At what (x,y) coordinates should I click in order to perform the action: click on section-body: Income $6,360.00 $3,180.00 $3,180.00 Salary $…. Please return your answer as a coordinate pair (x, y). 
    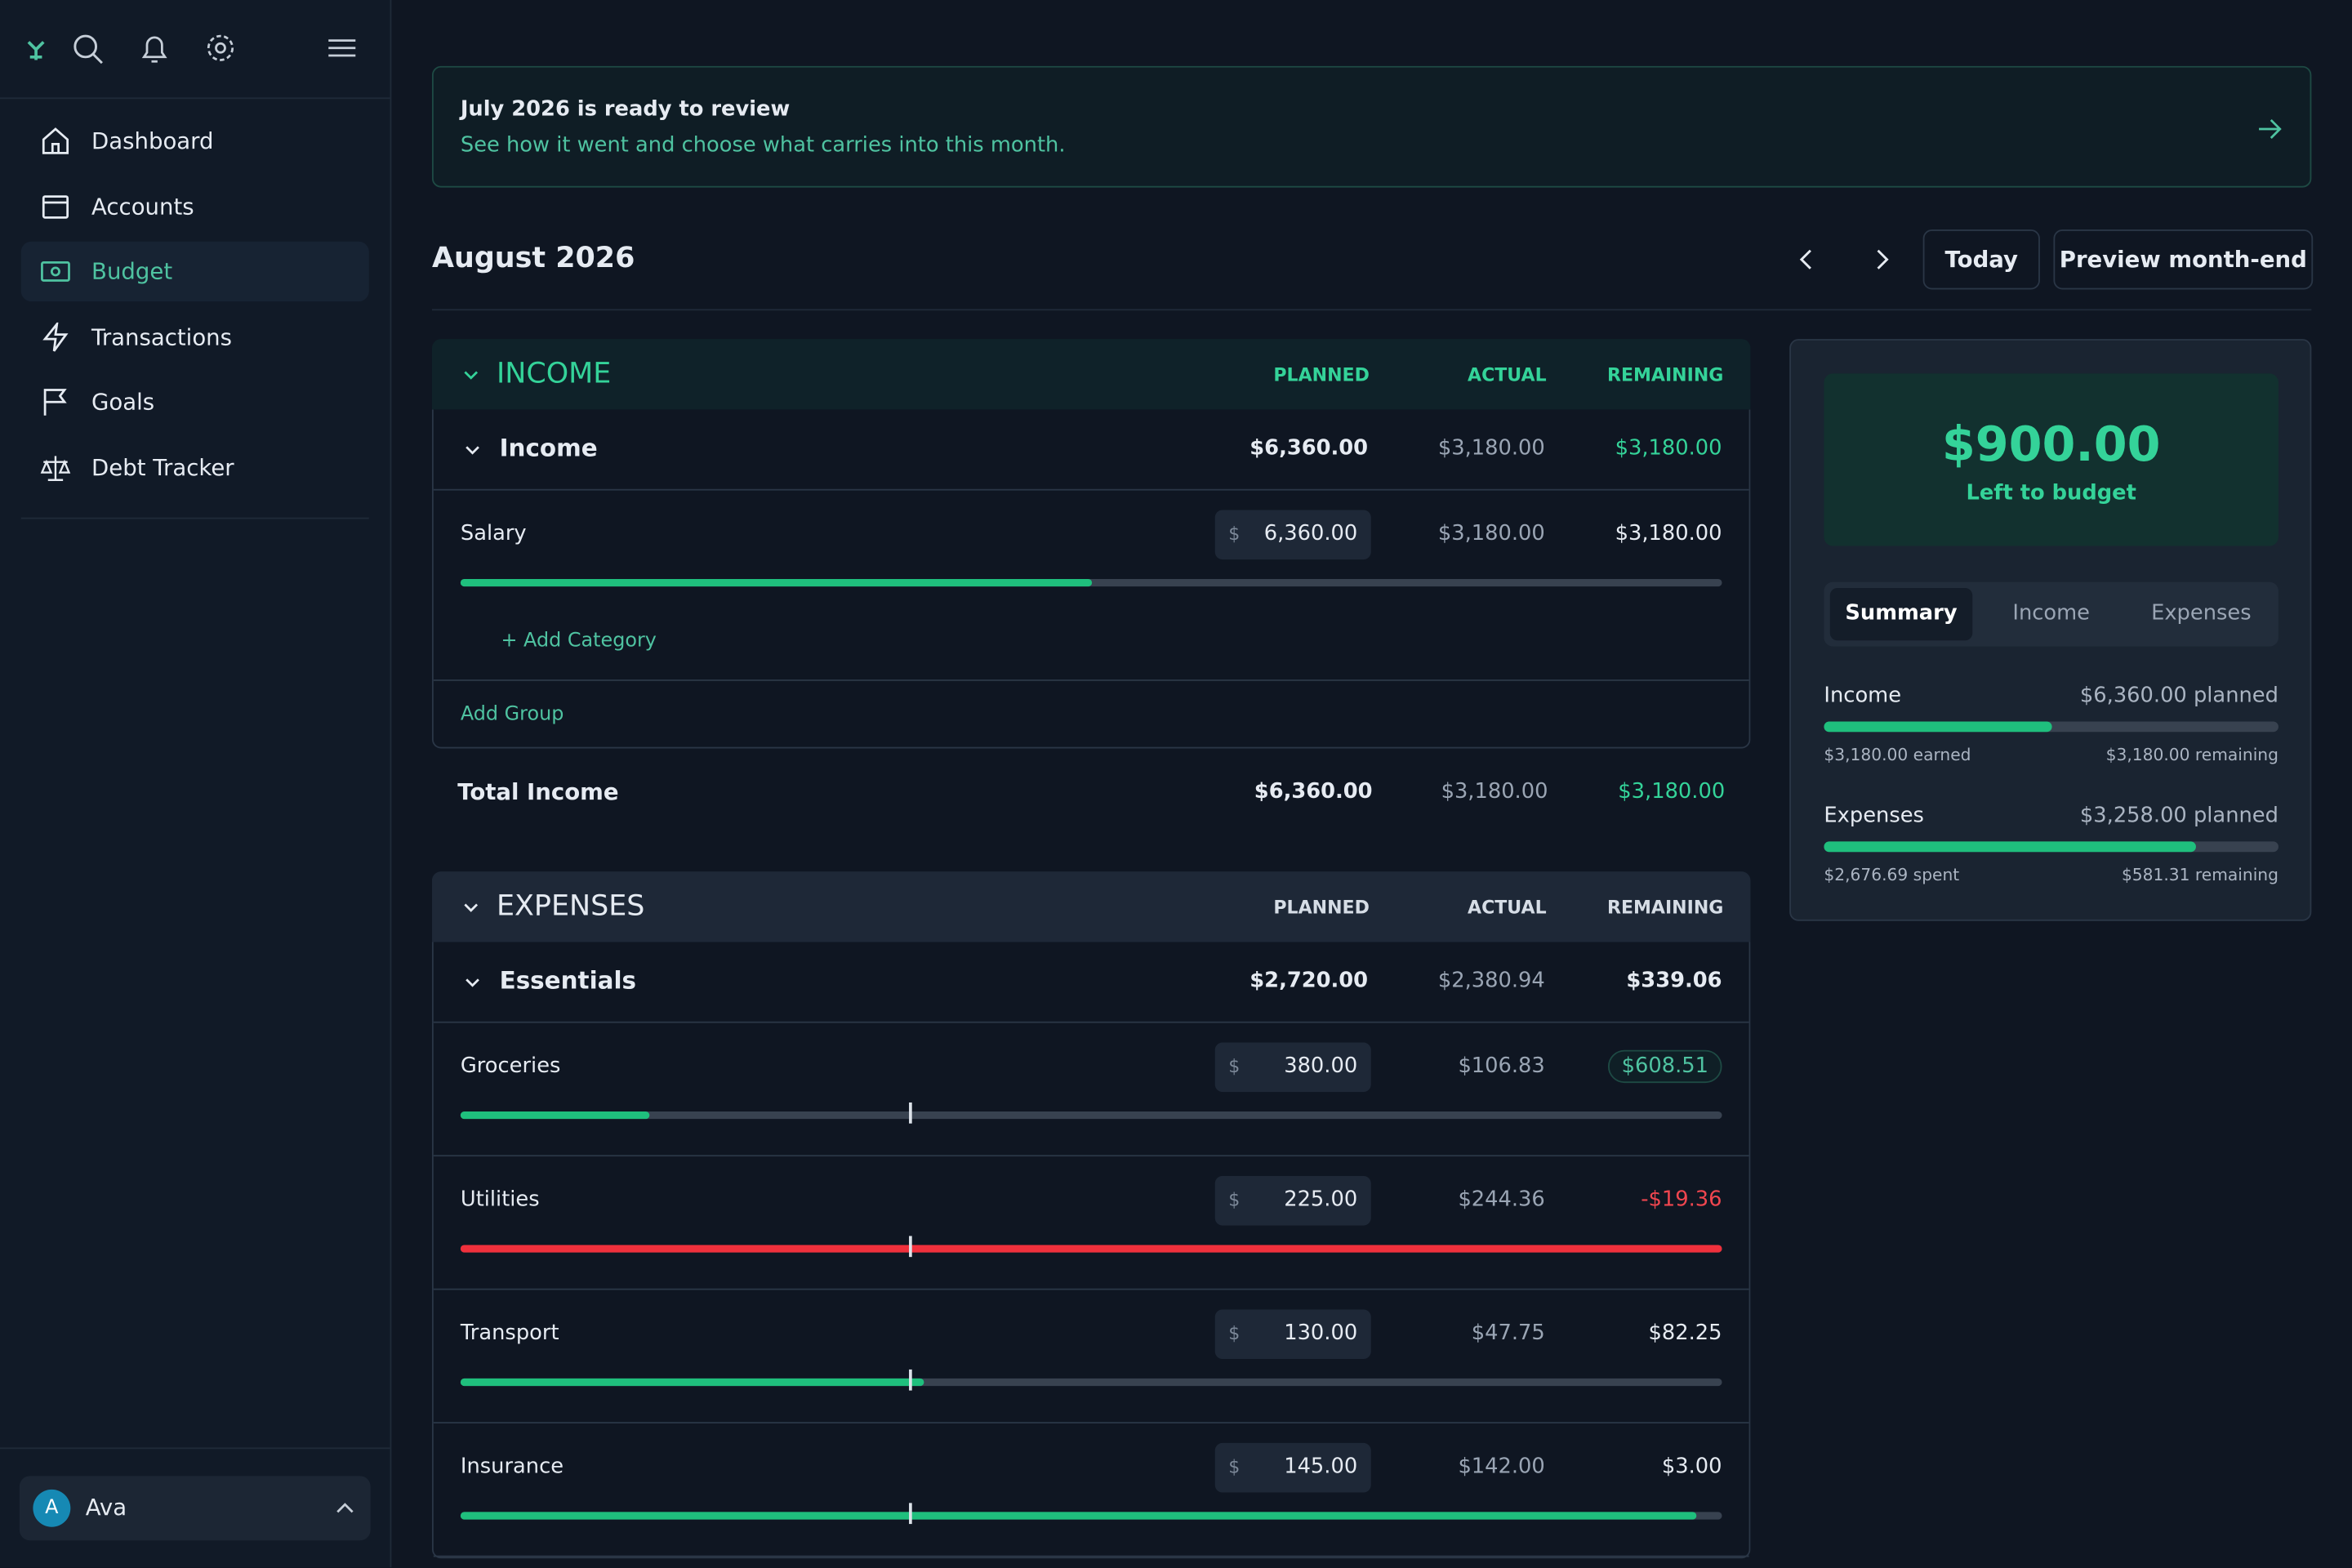
    Looking at the image, I should click on (1091, 579).